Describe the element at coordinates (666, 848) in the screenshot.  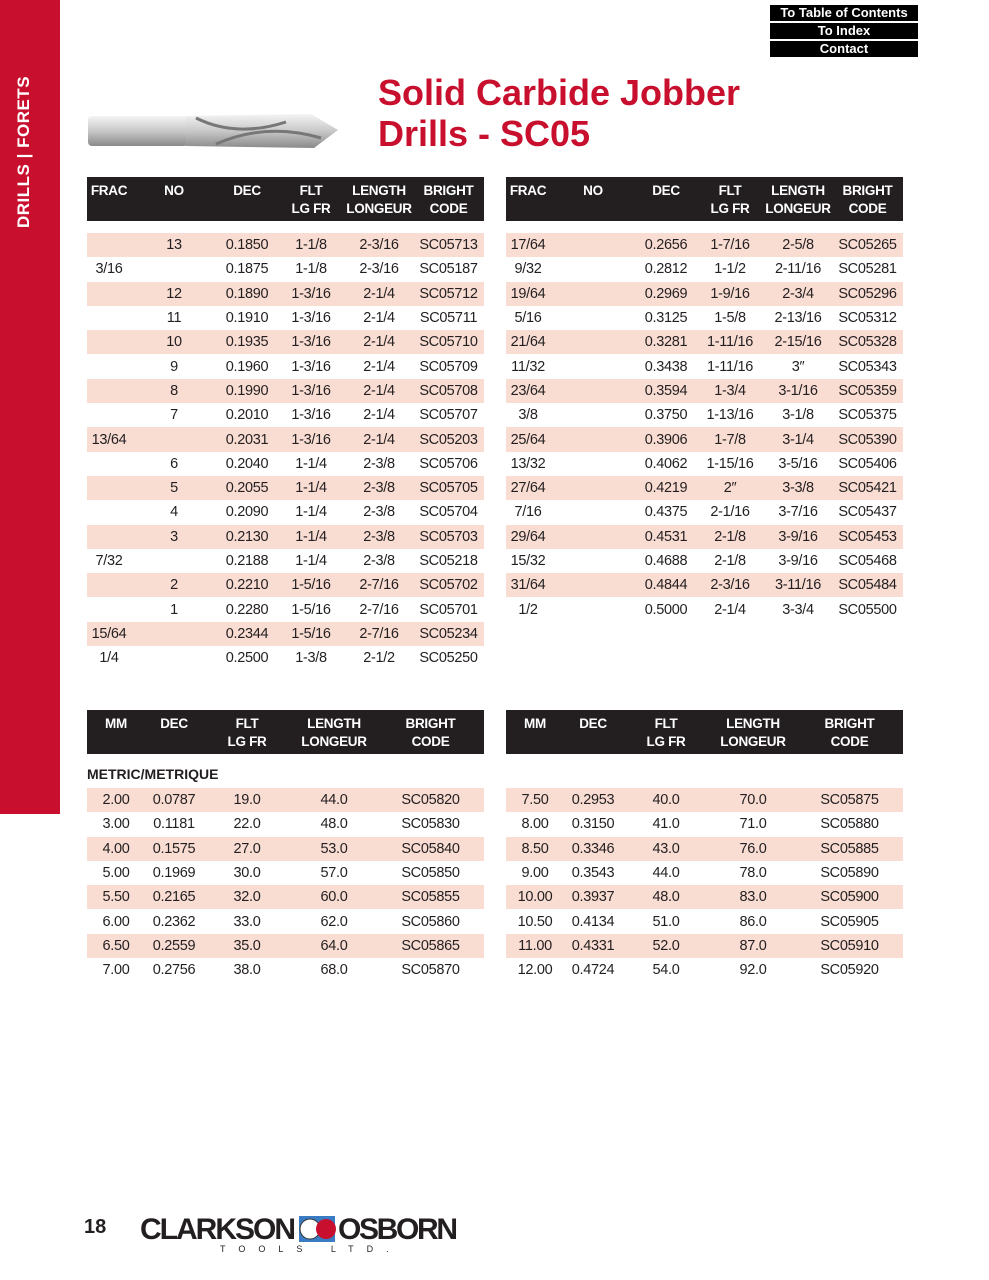
I see `table-cell: 43.0` at that location.